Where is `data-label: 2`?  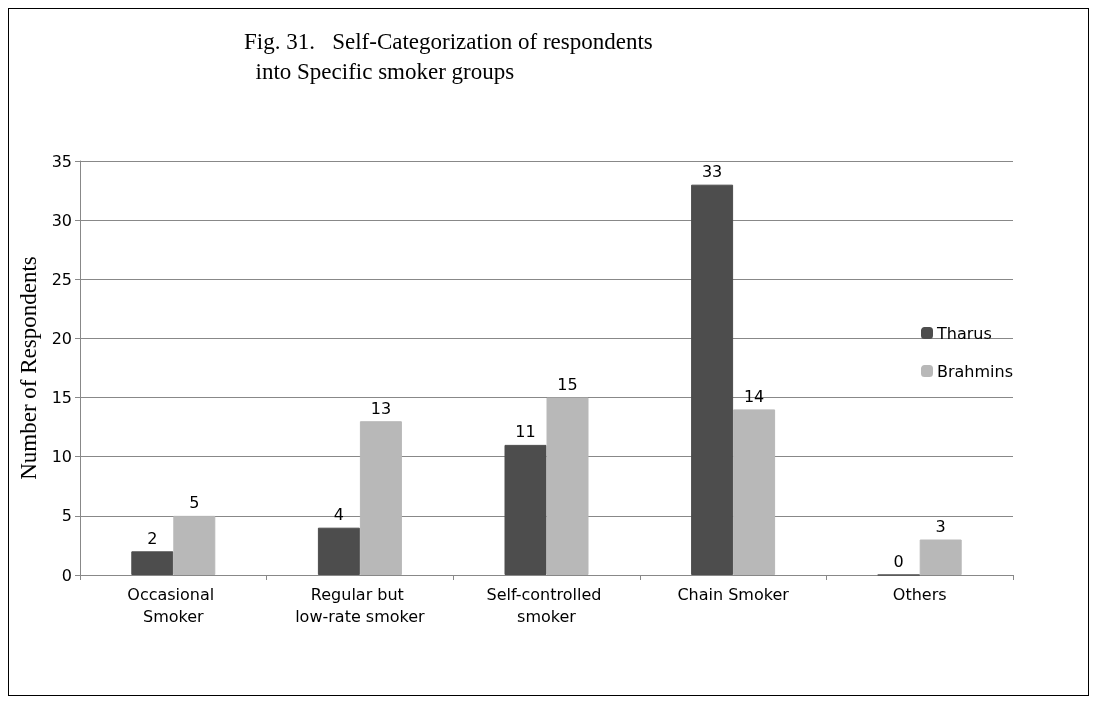
data-label: 2 is located at coordinates (152, 538).